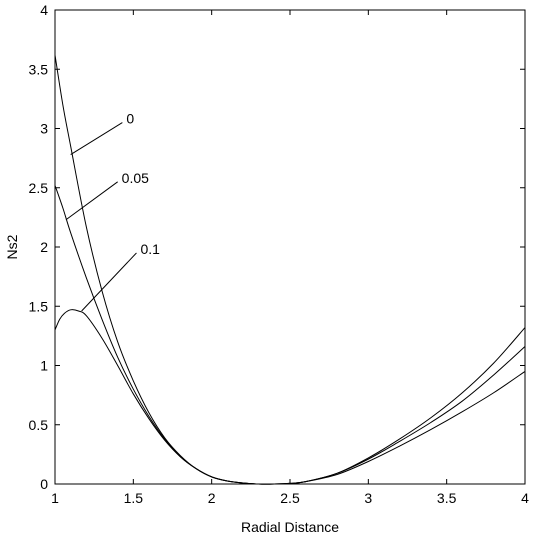 The image size is (540, 550). Describe the element at coordinates (39, 306) in the screenshot. I see `y-tick-label: 1.5` at that location.